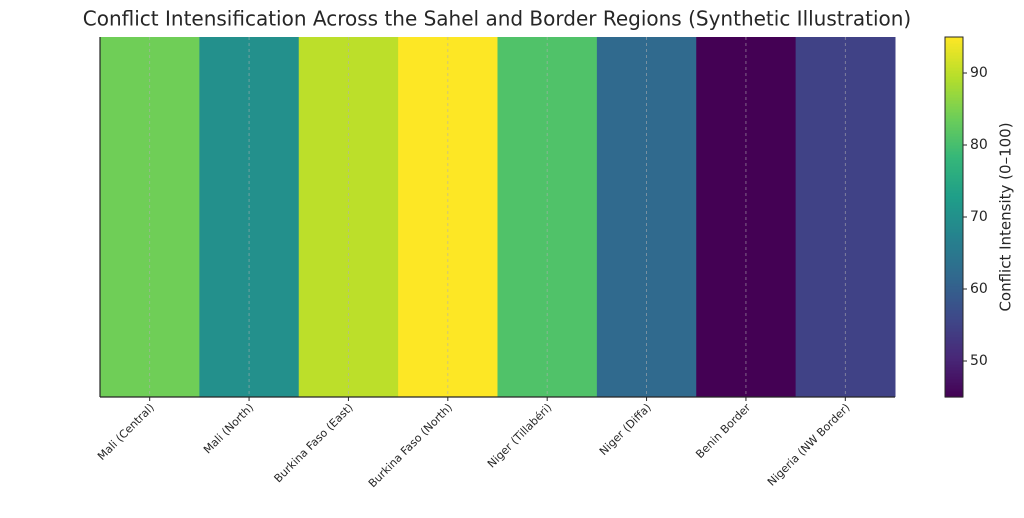  Describe the element at coordinates (314, 443) in the screenshot. I see `x-tick-label: Burkina Faso (East)` at that location.